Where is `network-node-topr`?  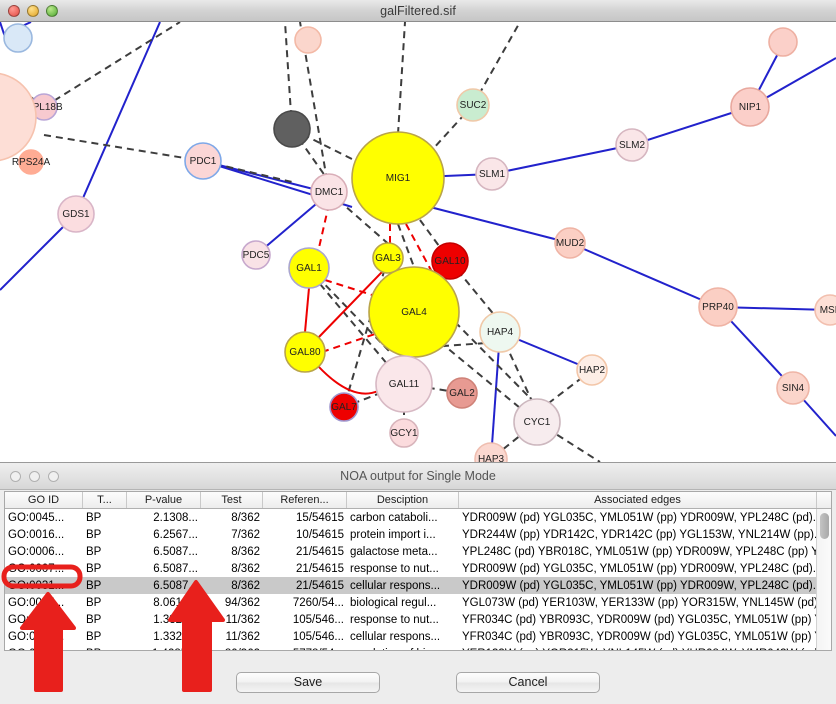 network-node-topr is located at coordinates (783, 42).